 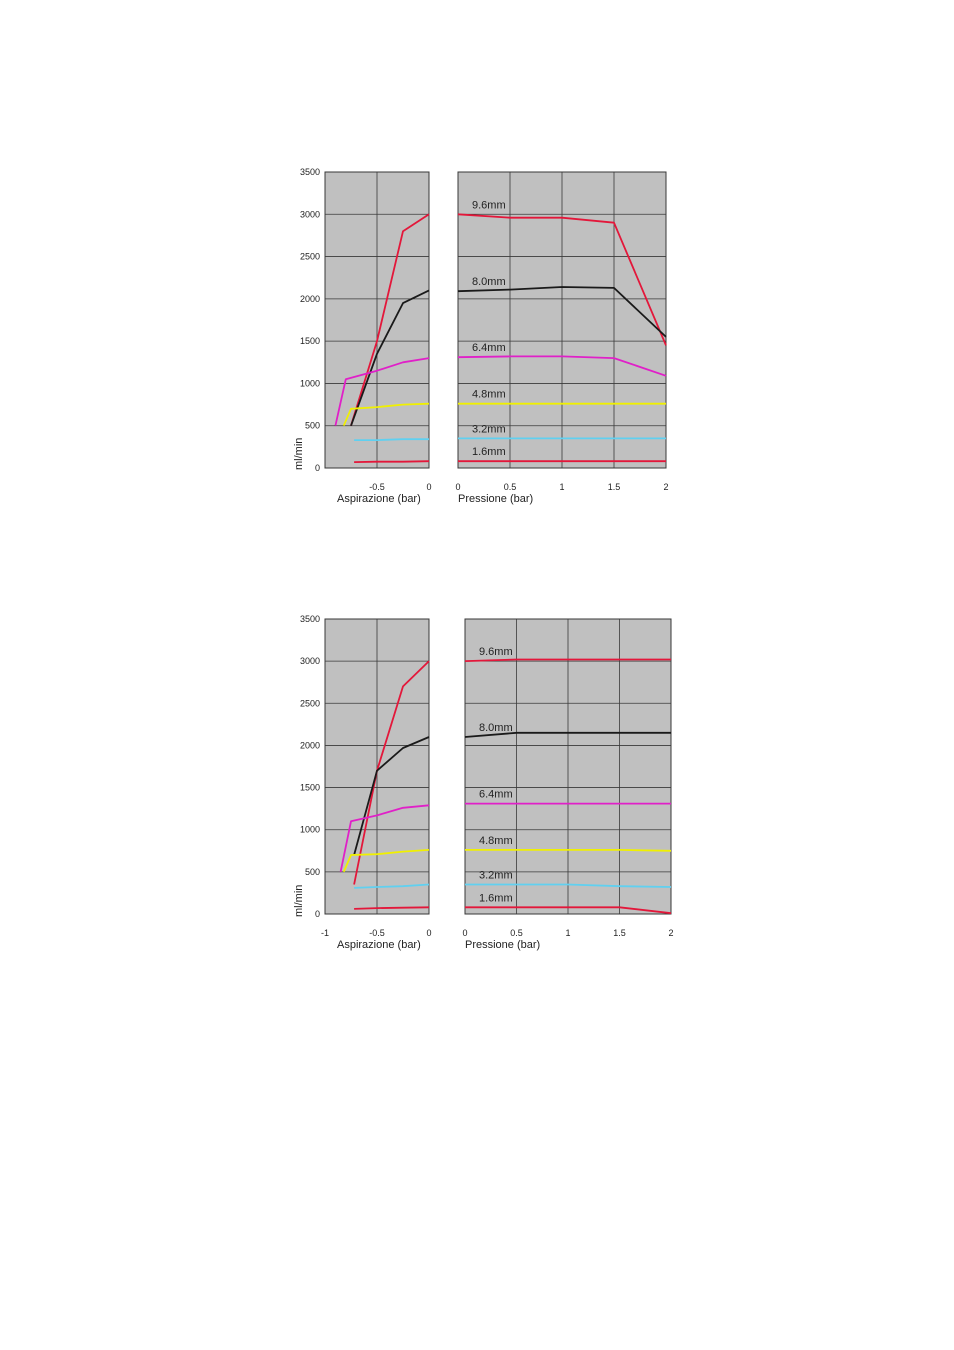 I want to click on panel-aspirazione: -0.5 0 Aspirazione (bar), so click(x=378, y=338).